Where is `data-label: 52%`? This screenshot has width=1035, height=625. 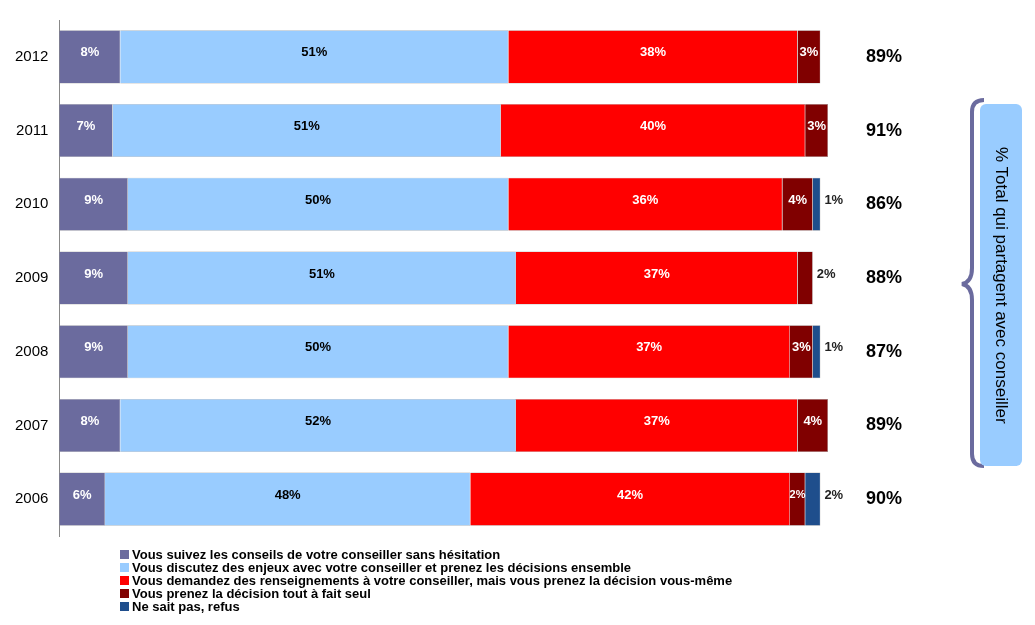 data-label: 52% is located at coordinates (318, 421).